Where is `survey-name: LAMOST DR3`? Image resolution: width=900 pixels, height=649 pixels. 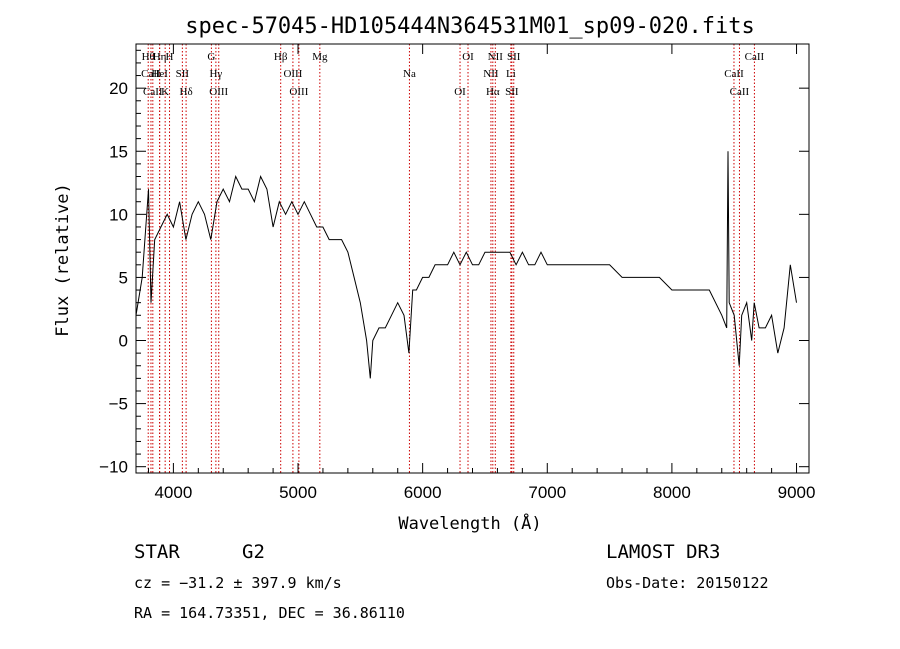 survey-name: LAMOST DR3 is located at coordinates (663, 552).